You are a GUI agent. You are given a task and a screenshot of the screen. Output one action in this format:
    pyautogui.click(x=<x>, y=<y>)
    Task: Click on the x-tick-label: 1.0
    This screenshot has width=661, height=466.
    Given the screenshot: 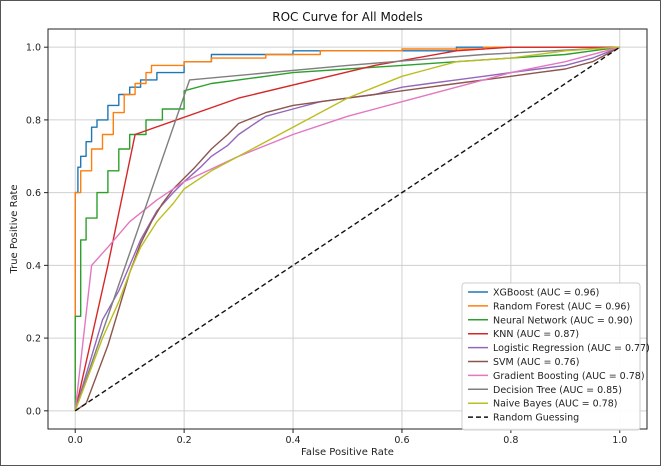 What is the action you would take?
    pyautogui.click(x=619, y=440)
    